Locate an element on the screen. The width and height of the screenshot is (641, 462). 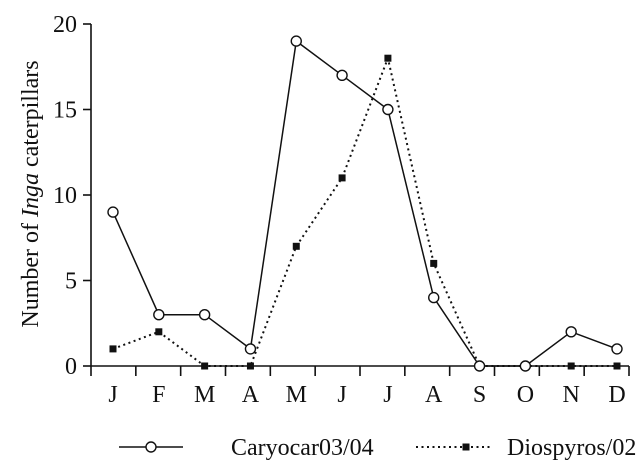
x-tick-label: S is located at coordinates (479, 395).